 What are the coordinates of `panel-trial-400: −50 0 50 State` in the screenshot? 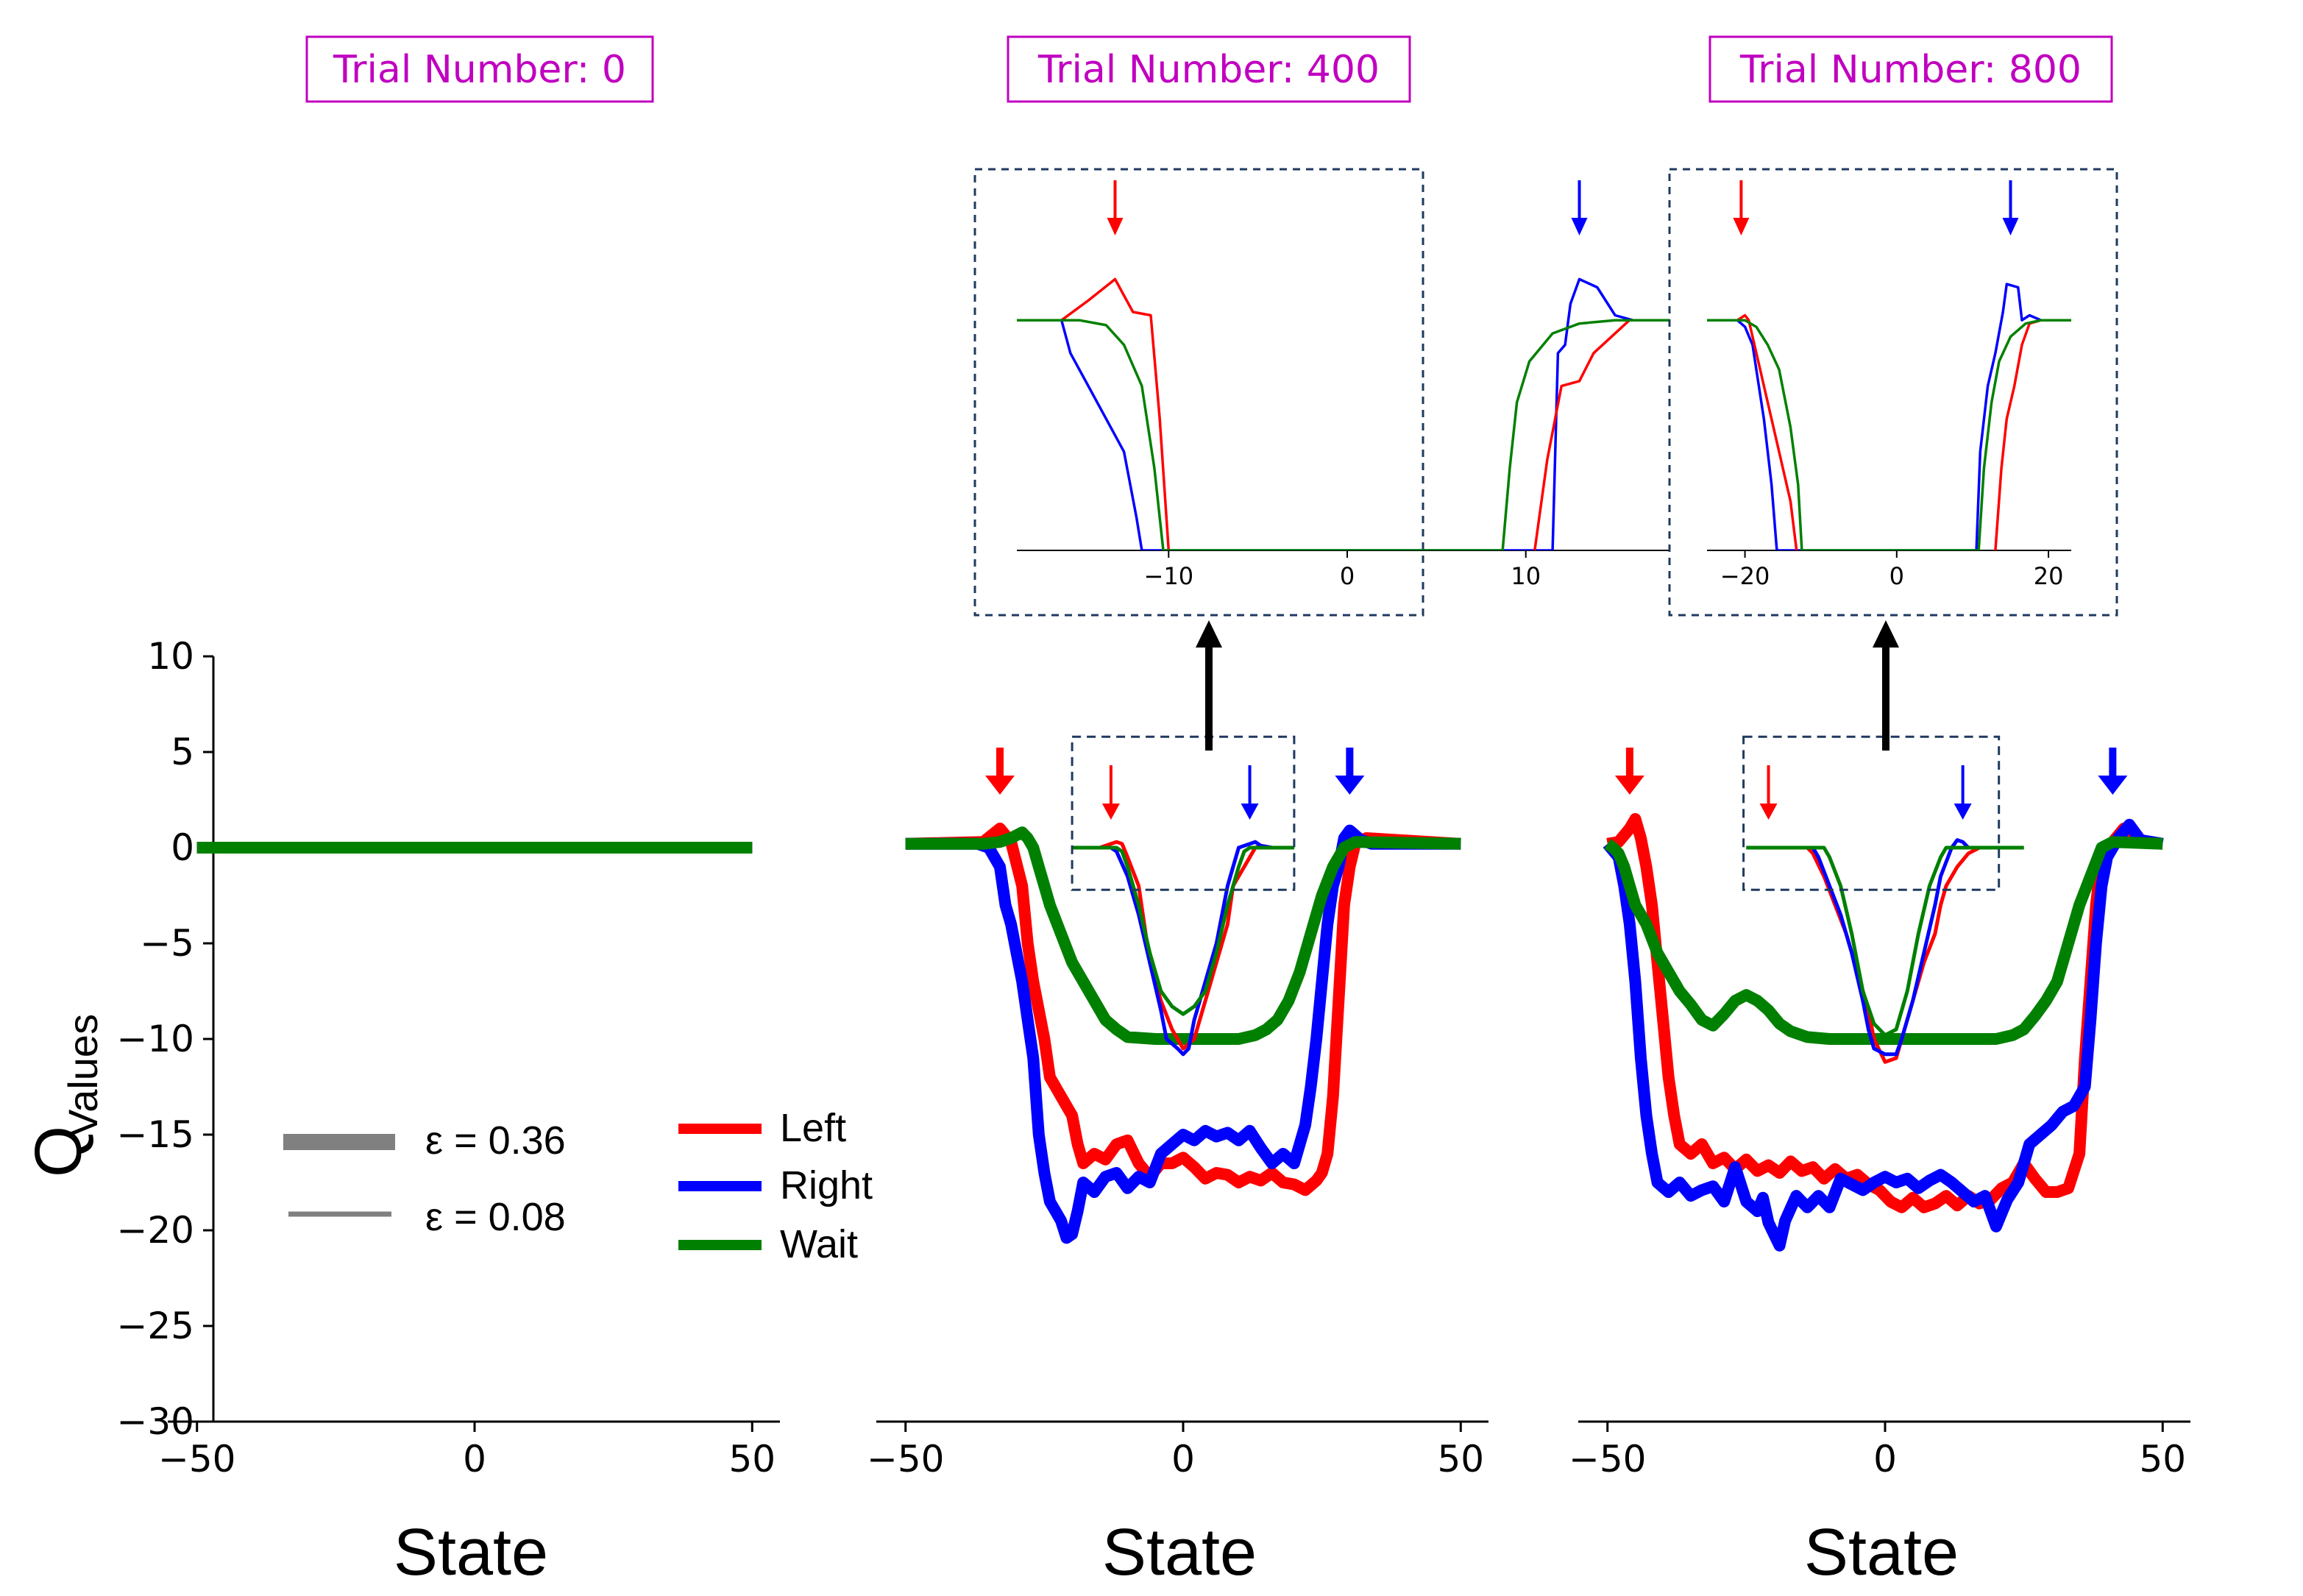 It's located at (1177, 1162).